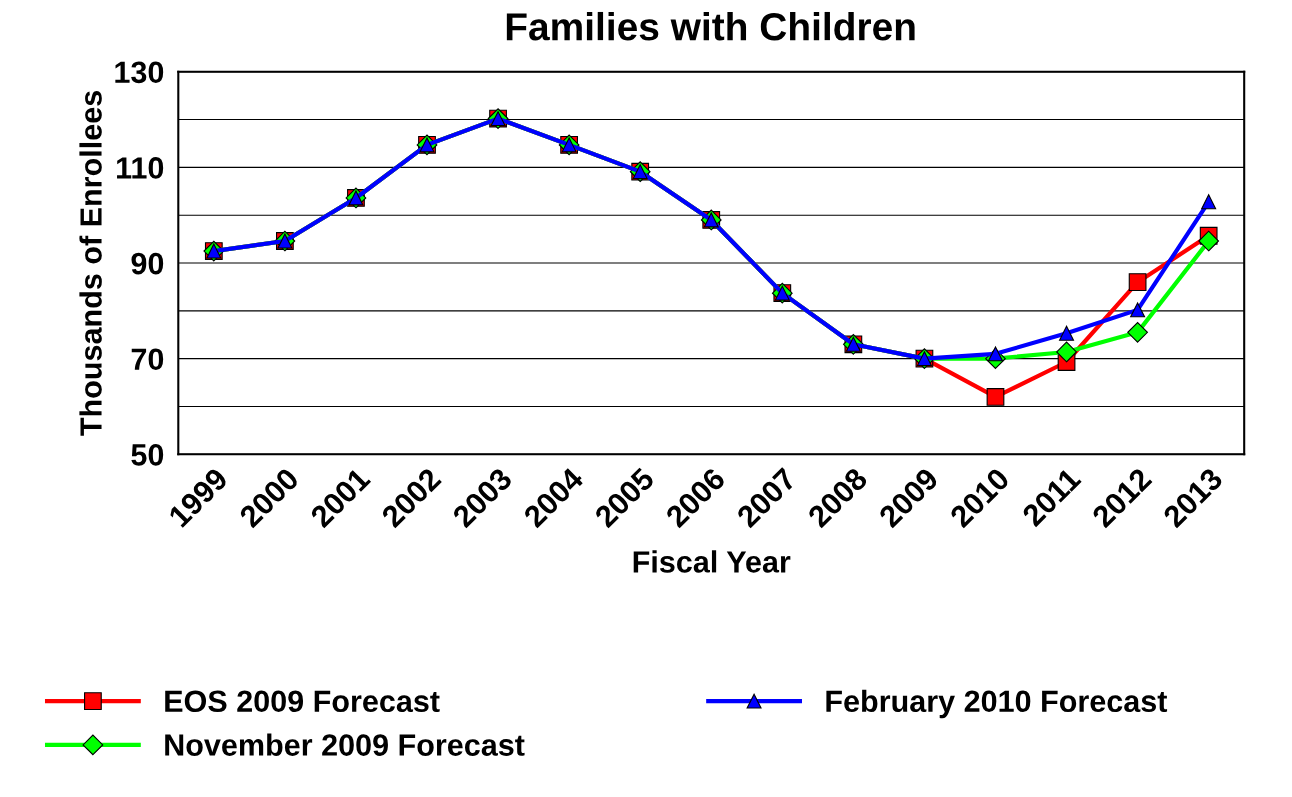  What do you see at coordinates (710, 26) in the screenshot?
I see `chart-title: Families with Children` at bounding box center [710, 26].